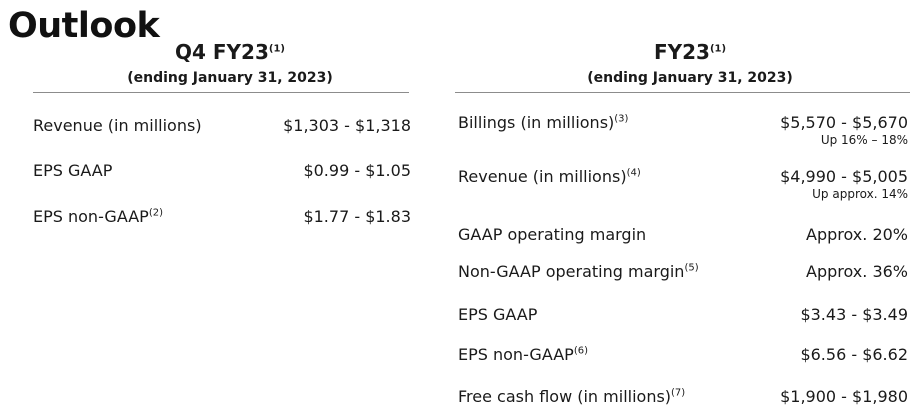 The image size is (915, 407). What do you see at coordinates (357, 216) in the screenshot?
I see `row-value: $1.77 - $1.83` at bounding box center [357, 216].